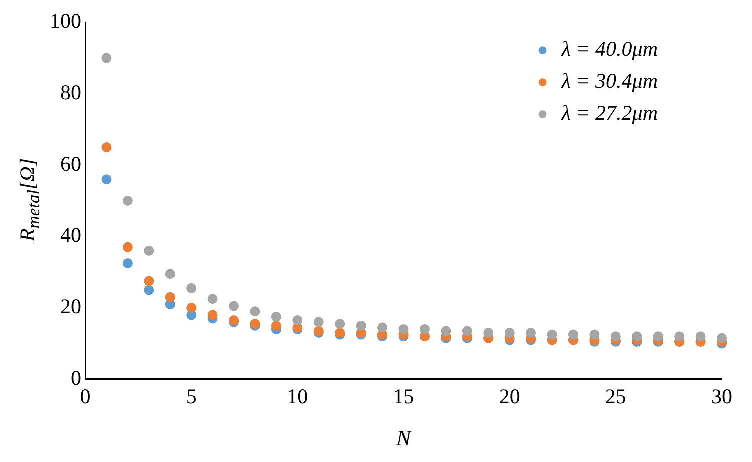  Describe the element at coordinates (403, 396) in the screenshot. I see `x-tick-label: 15` at that location.